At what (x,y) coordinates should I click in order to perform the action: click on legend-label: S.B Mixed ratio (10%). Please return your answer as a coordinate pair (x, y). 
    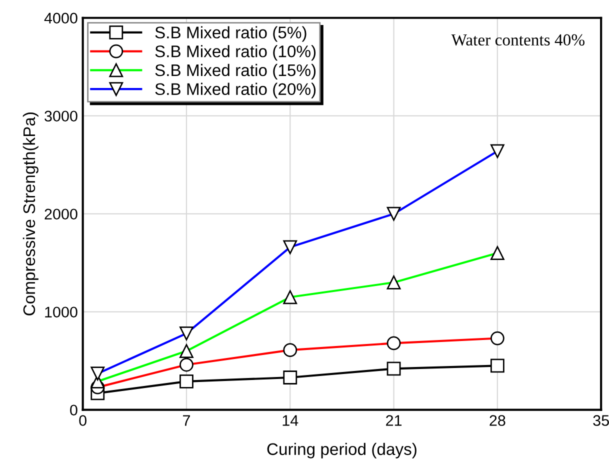
    Looking at the image, I should click on (235, 53).